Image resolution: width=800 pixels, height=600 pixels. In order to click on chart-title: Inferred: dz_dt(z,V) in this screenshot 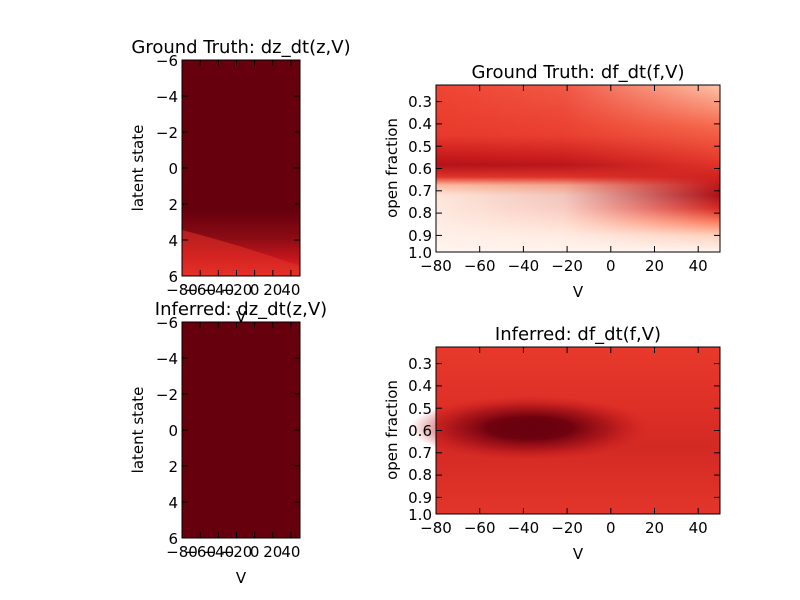, I will do `click(241, 309)`.